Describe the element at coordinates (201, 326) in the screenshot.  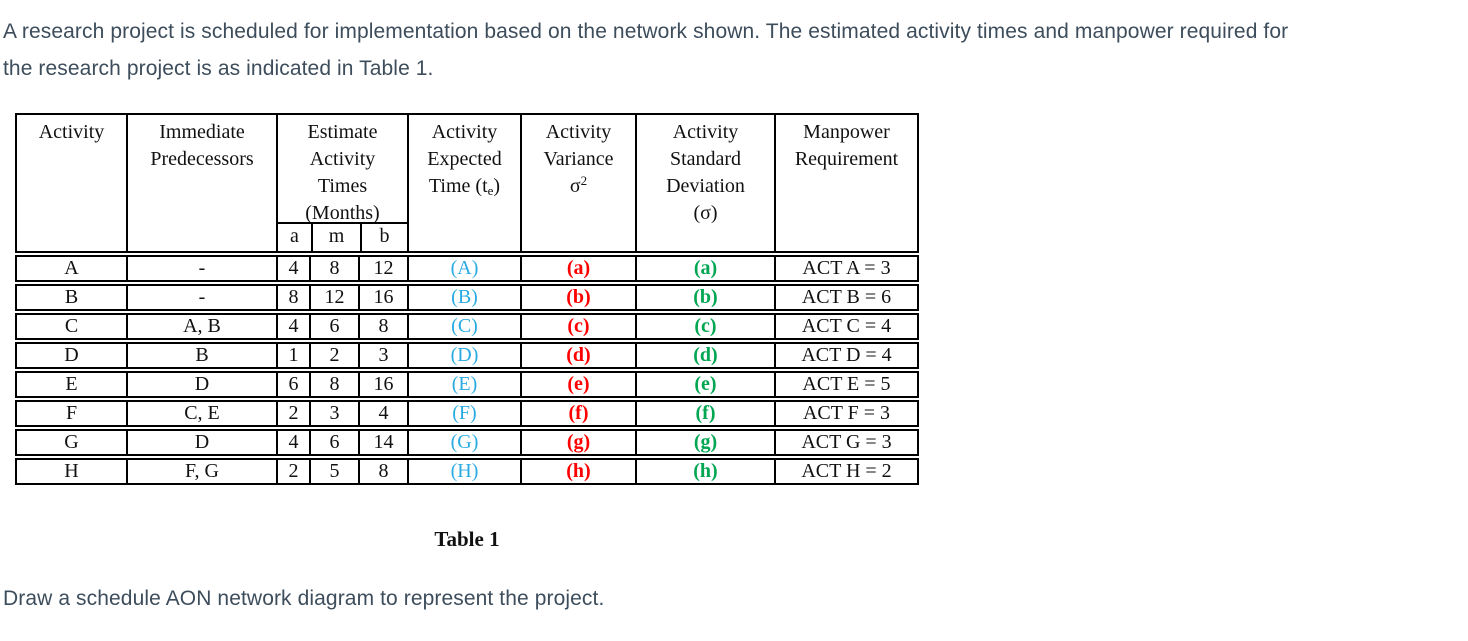
I see `cell-predecessors: A, B` at that location.